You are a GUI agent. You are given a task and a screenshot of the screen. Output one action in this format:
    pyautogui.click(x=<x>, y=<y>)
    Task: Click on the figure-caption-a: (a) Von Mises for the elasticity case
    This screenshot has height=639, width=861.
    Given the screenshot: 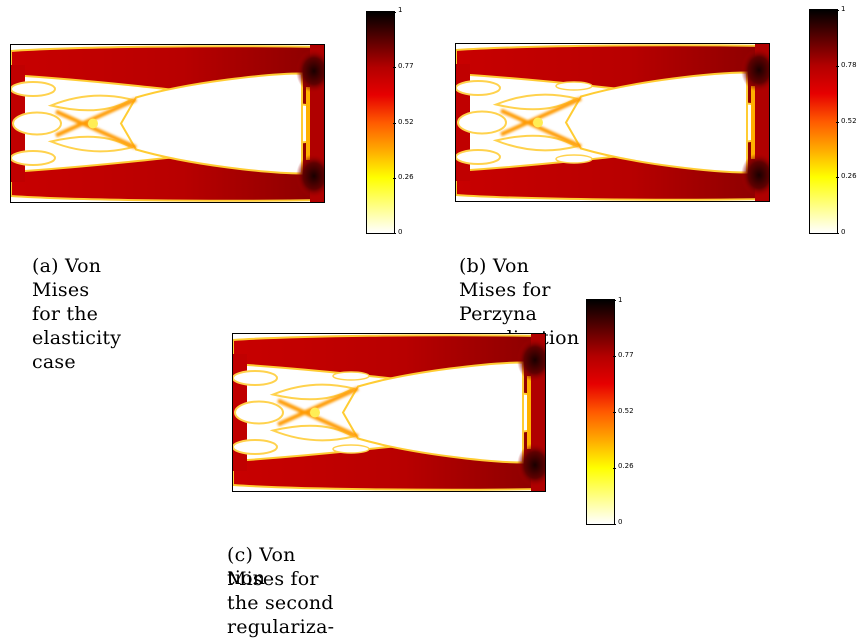 What is the action you would take?
    pyautogui.click(x=77, y=314)
    